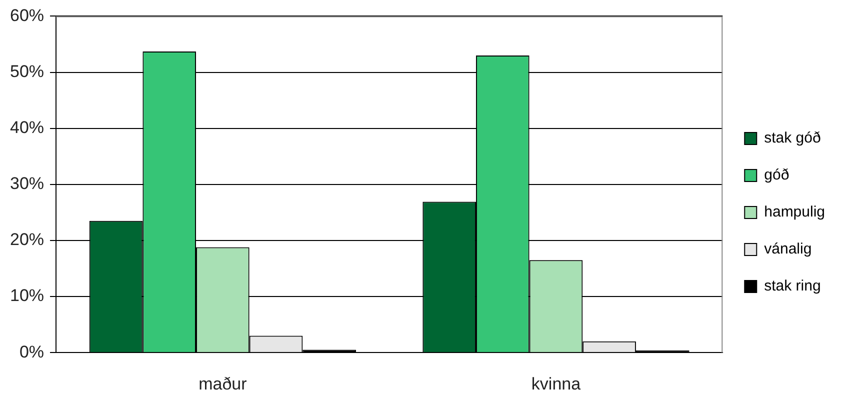  I want to click on y-tick-label: 20%, so click(27, 240).